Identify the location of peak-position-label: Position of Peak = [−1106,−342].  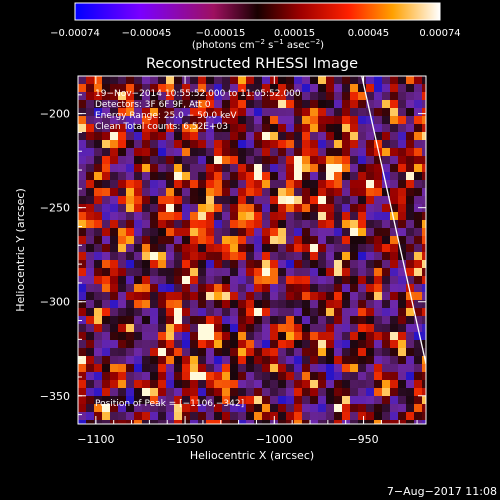
(169, 404).